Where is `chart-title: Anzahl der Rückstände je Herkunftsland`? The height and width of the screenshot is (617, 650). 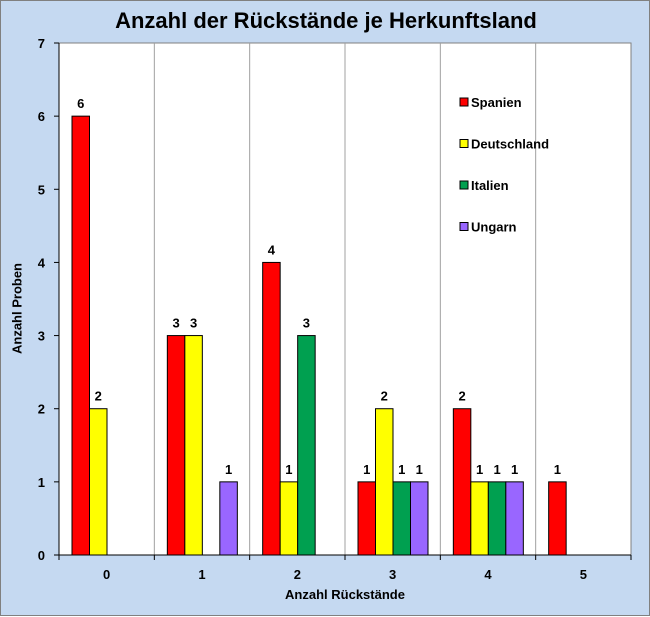 chart-title: Anzahl der Rückstände je Herkunftsland is located at coordinates (326, 20).